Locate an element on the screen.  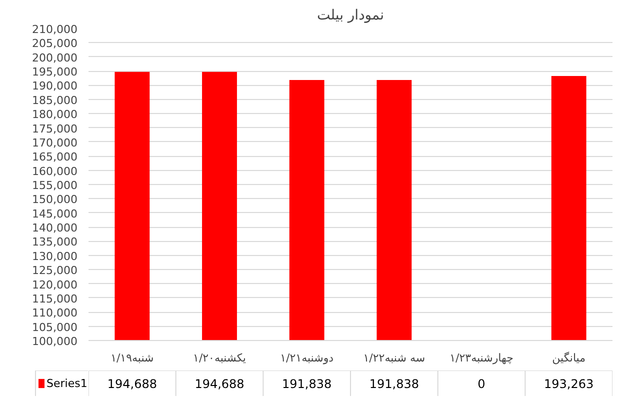
y-tick-label: 165,000 is located at coordinates (55, 157).